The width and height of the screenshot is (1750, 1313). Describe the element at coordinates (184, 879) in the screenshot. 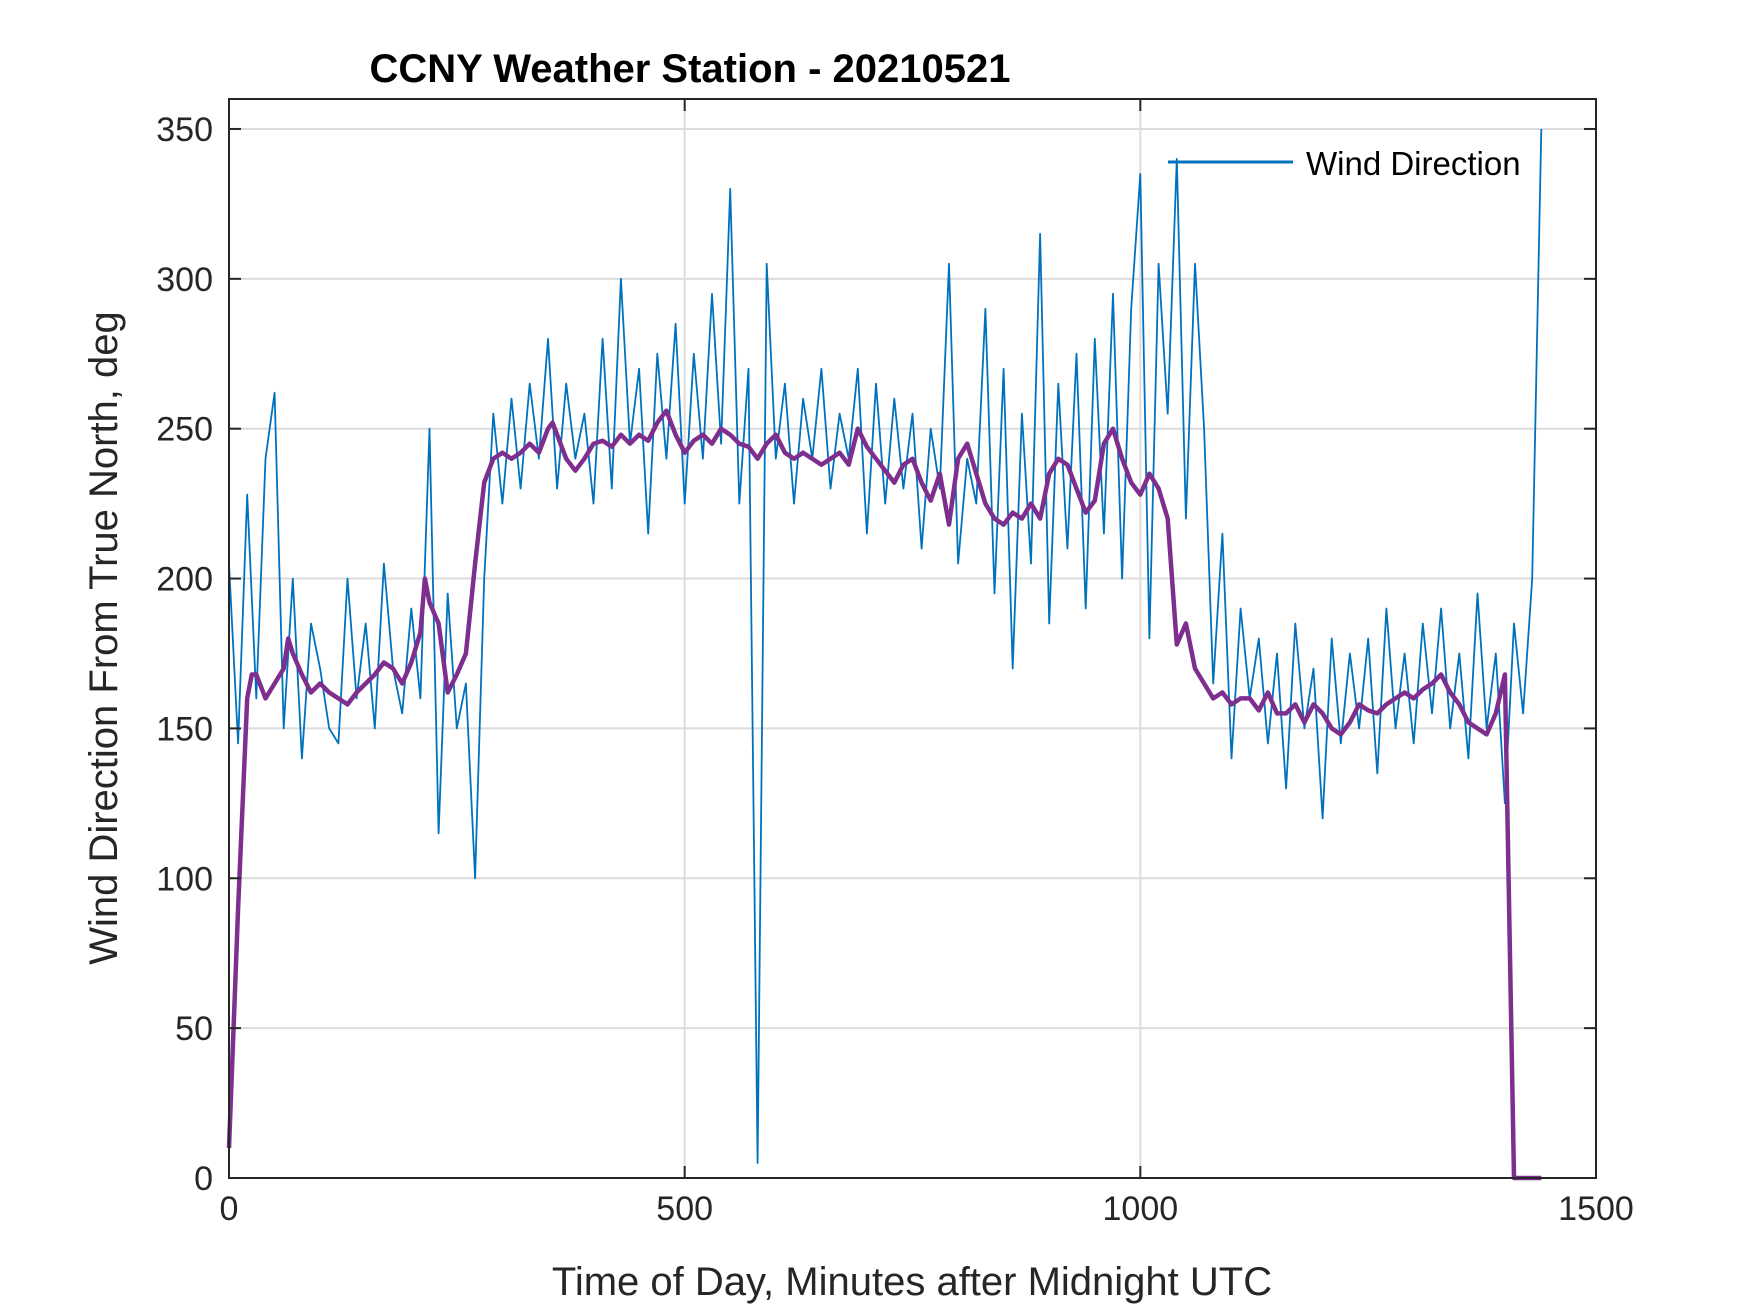

I see `y-tick-label: 100` at that location.